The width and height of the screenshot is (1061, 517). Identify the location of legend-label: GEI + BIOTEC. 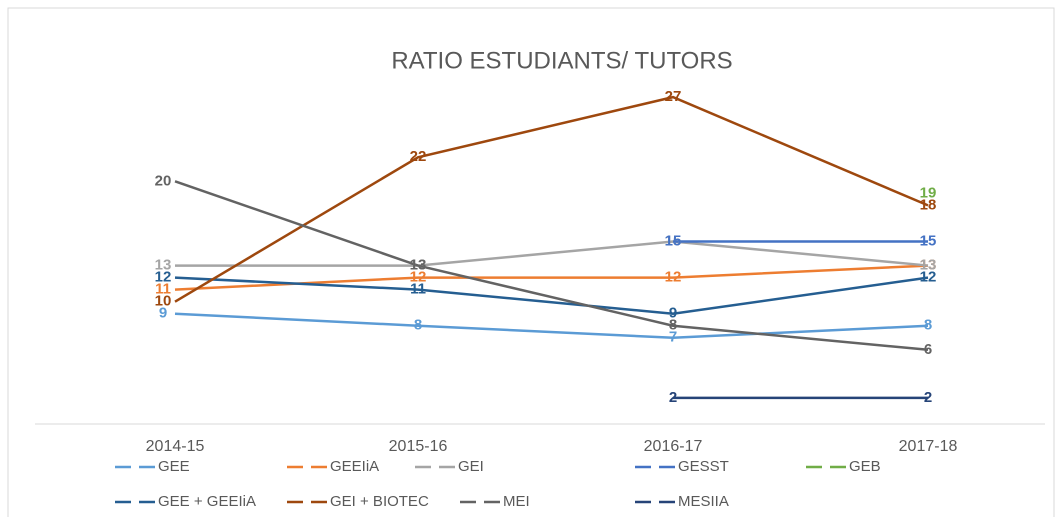
(379, 501).